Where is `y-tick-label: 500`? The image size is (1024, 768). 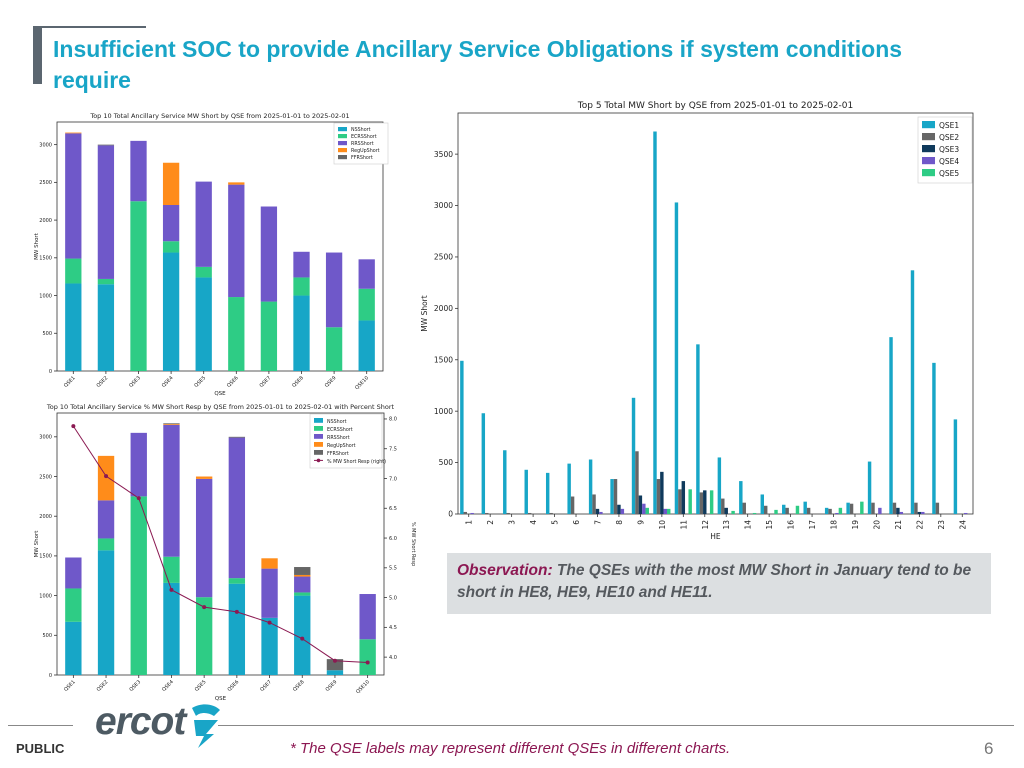 y-tick-label: 500 is located at coordinates (47, 636).